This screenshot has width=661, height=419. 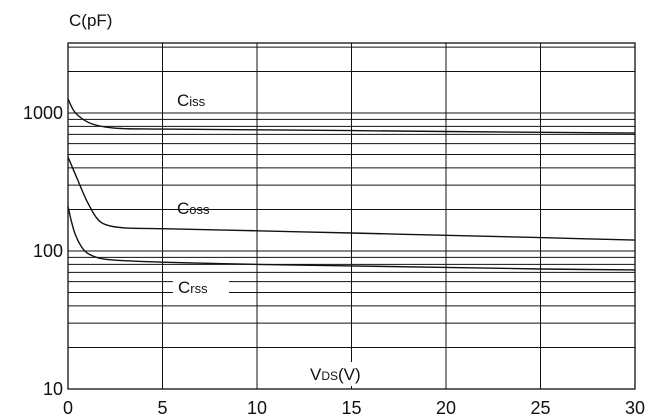 What do you see at coordinates (540, 408) in the screenshot?
I see `x-tick-label: 25` at bounding box center [540, 408].